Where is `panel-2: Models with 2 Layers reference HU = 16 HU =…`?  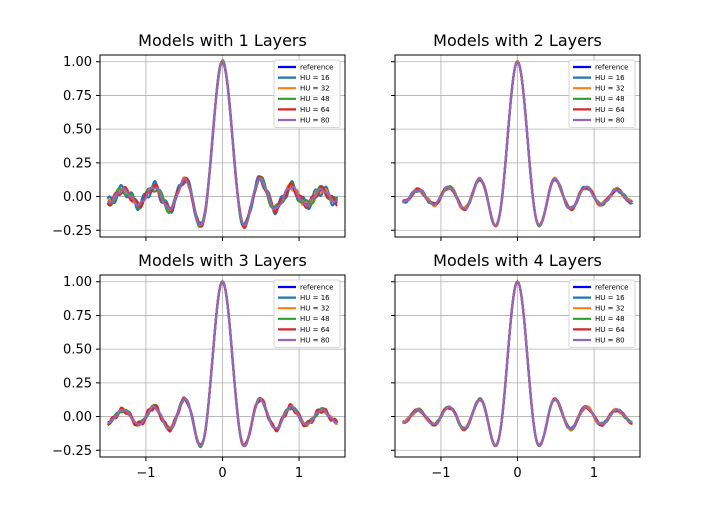
panel-2: Models with 2 Layers reference HU = 16 HU =… is located at coordinates (516, 136).